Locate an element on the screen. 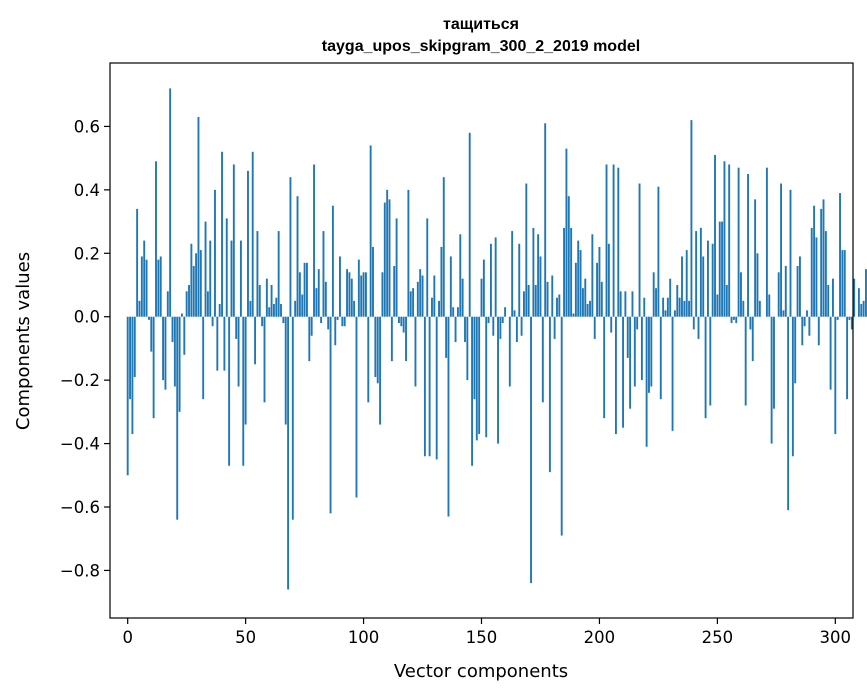 The image size is (867, 696). y-tick-label: −0.6 is located at coordinates (80, 507).